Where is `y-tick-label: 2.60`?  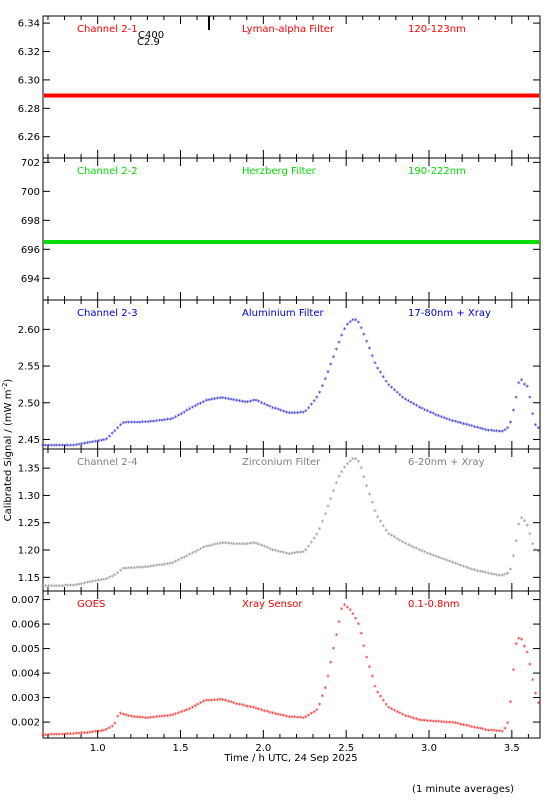 y-tick-label: 2.60 is located at coordinates (29, 330).